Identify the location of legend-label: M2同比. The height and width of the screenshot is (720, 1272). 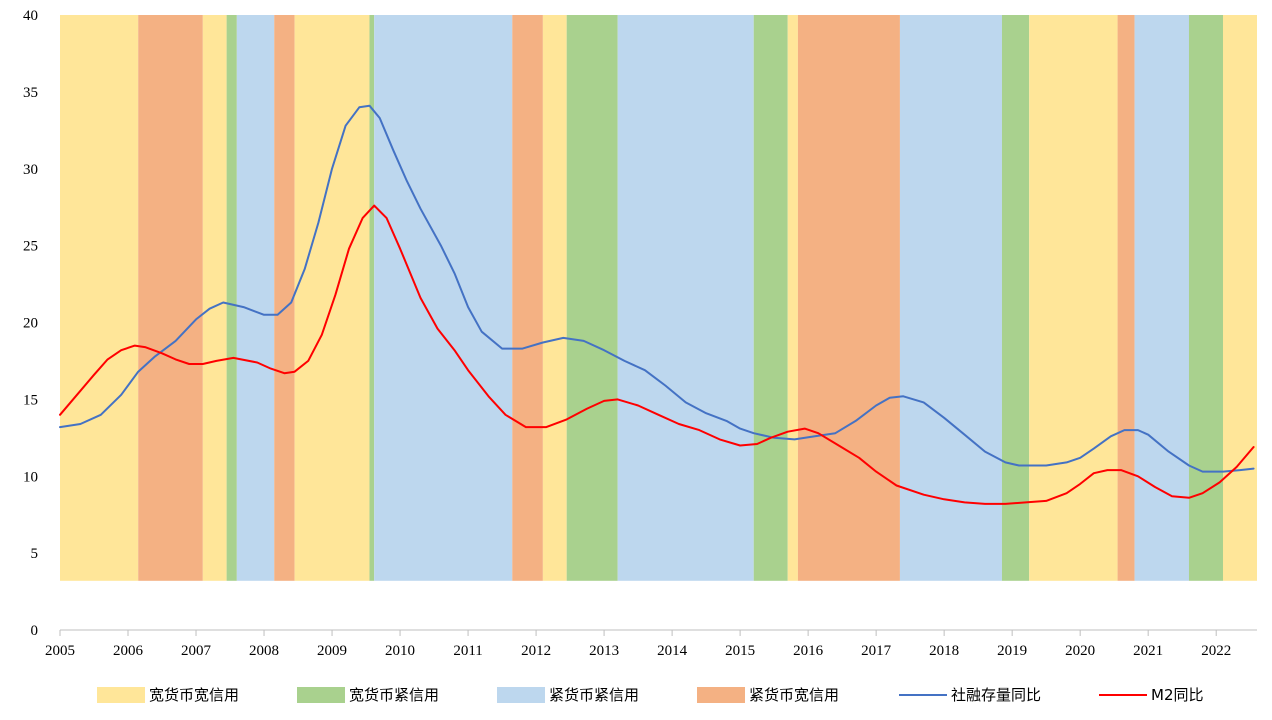
(1177, 695).